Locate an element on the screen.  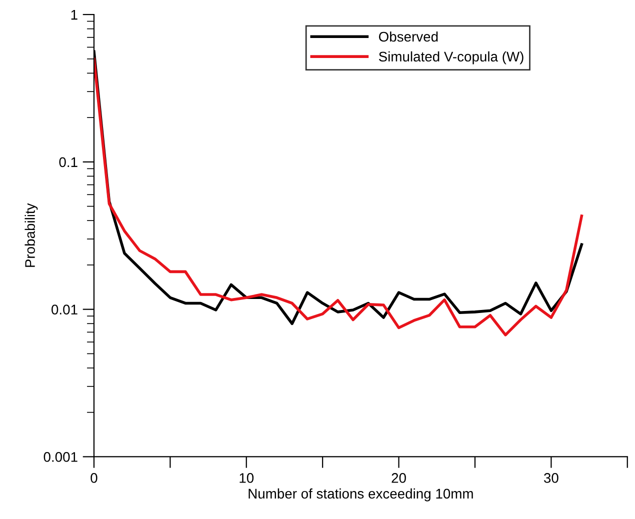
x-tick-label: 20 is located at coordinates (399, 478).